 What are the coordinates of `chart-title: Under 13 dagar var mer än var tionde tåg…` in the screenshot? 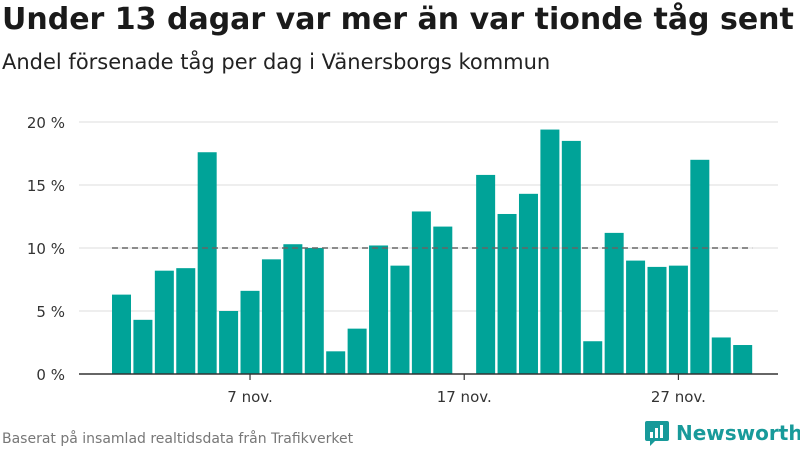 It's located at (398, 19).